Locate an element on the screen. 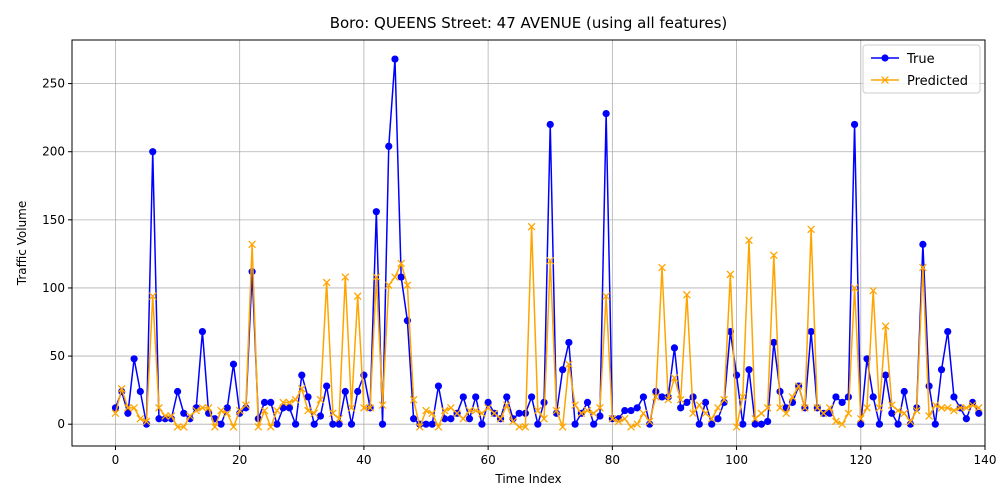 Image resolution: width=1000 pixels, height=500 pixels. x-tick-label: 40 is located at coordinates (363, 460).